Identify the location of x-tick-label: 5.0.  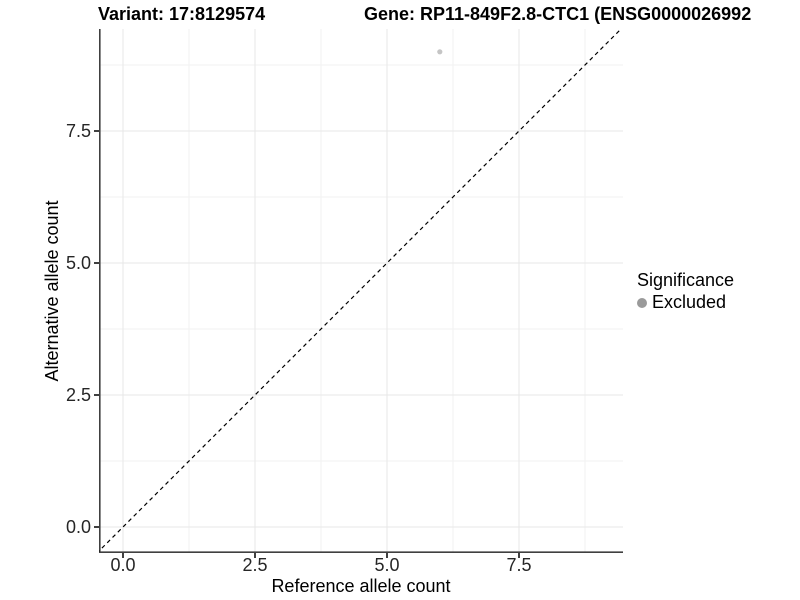
(387, 565).